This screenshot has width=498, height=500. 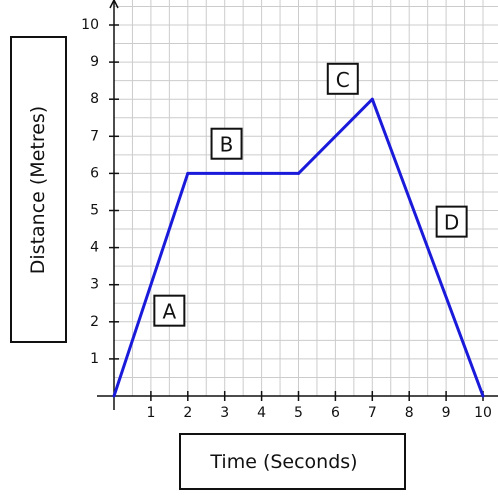 What do you see at coordinates (94, 99) in the screenshot?
I see `y-tick-label: 8` at bounding box center [94, 99].